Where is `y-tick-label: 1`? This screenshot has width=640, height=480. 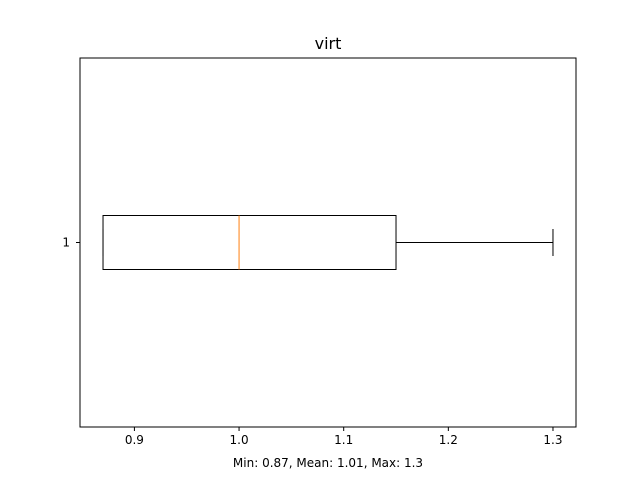 y-tick-label: 1 is located at coordinates (66, 243).